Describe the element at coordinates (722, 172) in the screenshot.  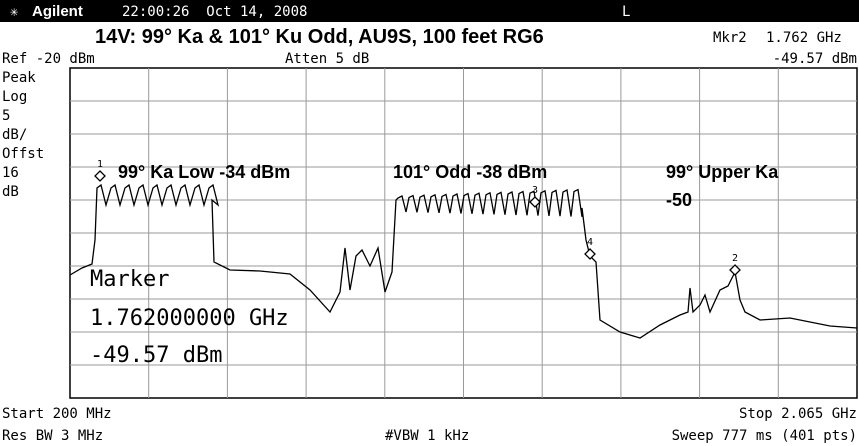
I see `annotation: 99° Upper Ka` at that location.